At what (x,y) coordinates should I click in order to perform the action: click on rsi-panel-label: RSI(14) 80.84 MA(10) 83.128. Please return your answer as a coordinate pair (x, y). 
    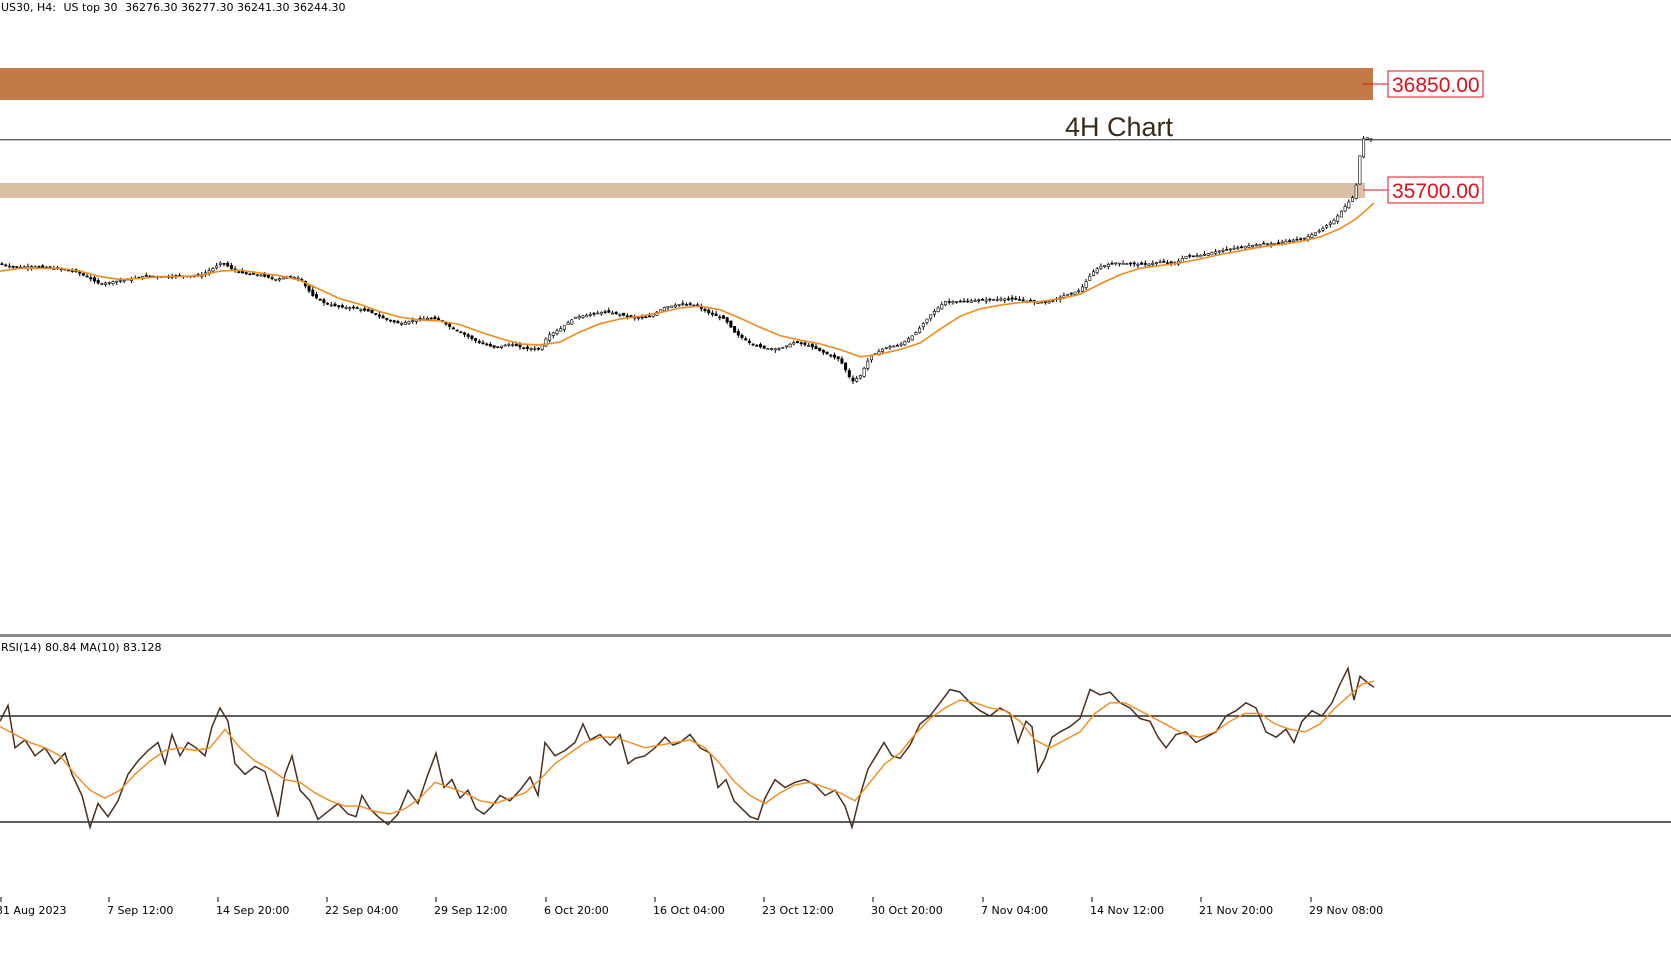
    Looking at the image, I should click on (81, 647).